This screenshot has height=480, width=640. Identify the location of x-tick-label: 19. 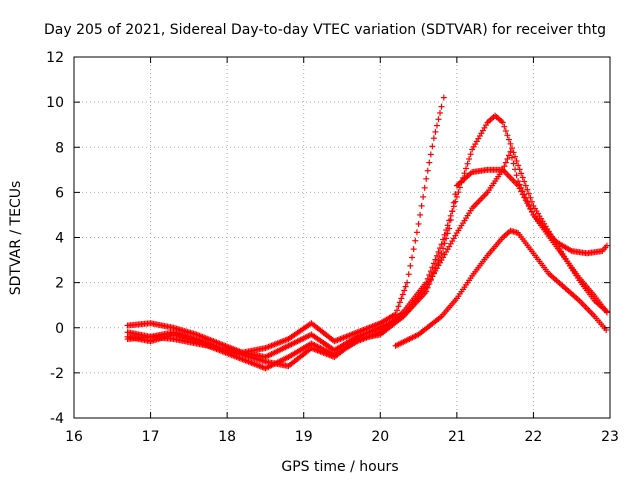
(304, 437).